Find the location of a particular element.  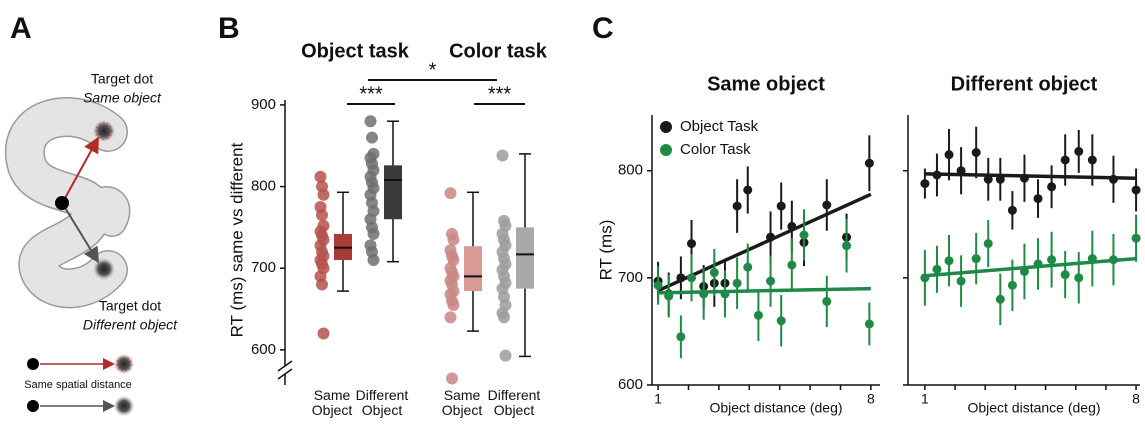

fit-line is located at coordinates (1030, 267).